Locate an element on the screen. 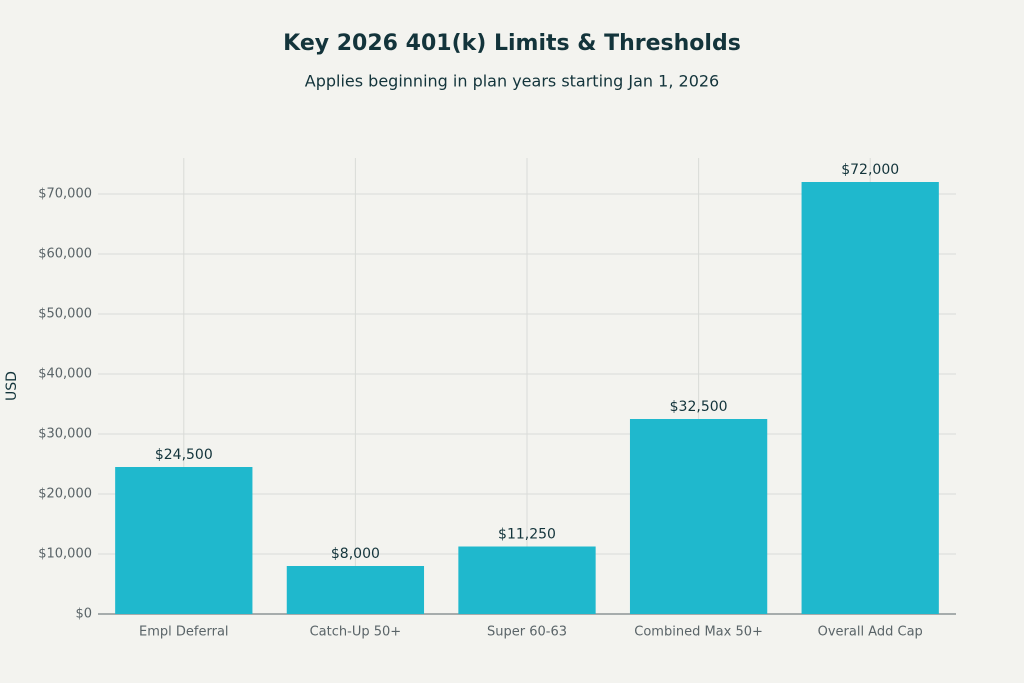 This screenshot has height=683, width=1024. x-tick-label: Combined Max 50+ is located at coordinates (698, 632).